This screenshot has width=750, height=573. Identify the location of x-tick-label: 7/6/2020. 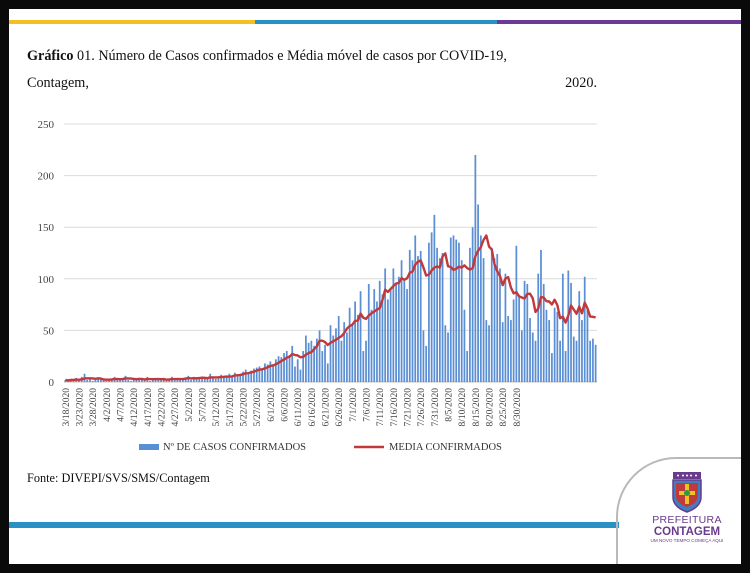
(368, 405).